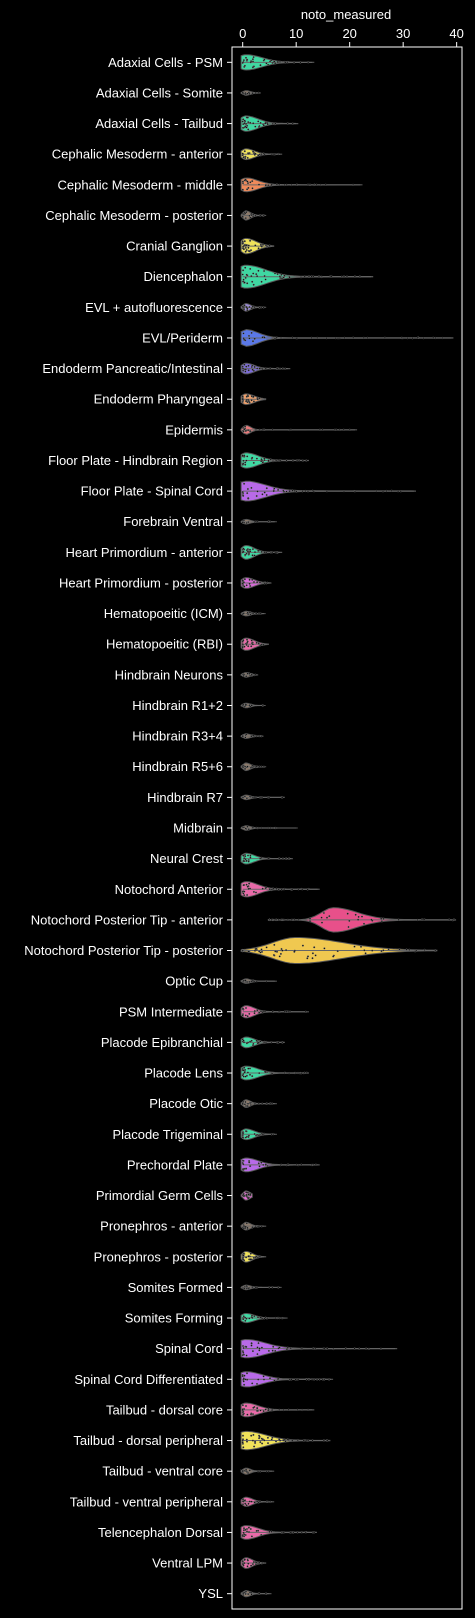  What do you see at coordinates (185, 797) in the screenshot?
I see `category-label: Hindbrain R7` at bounding box center [185, 797].